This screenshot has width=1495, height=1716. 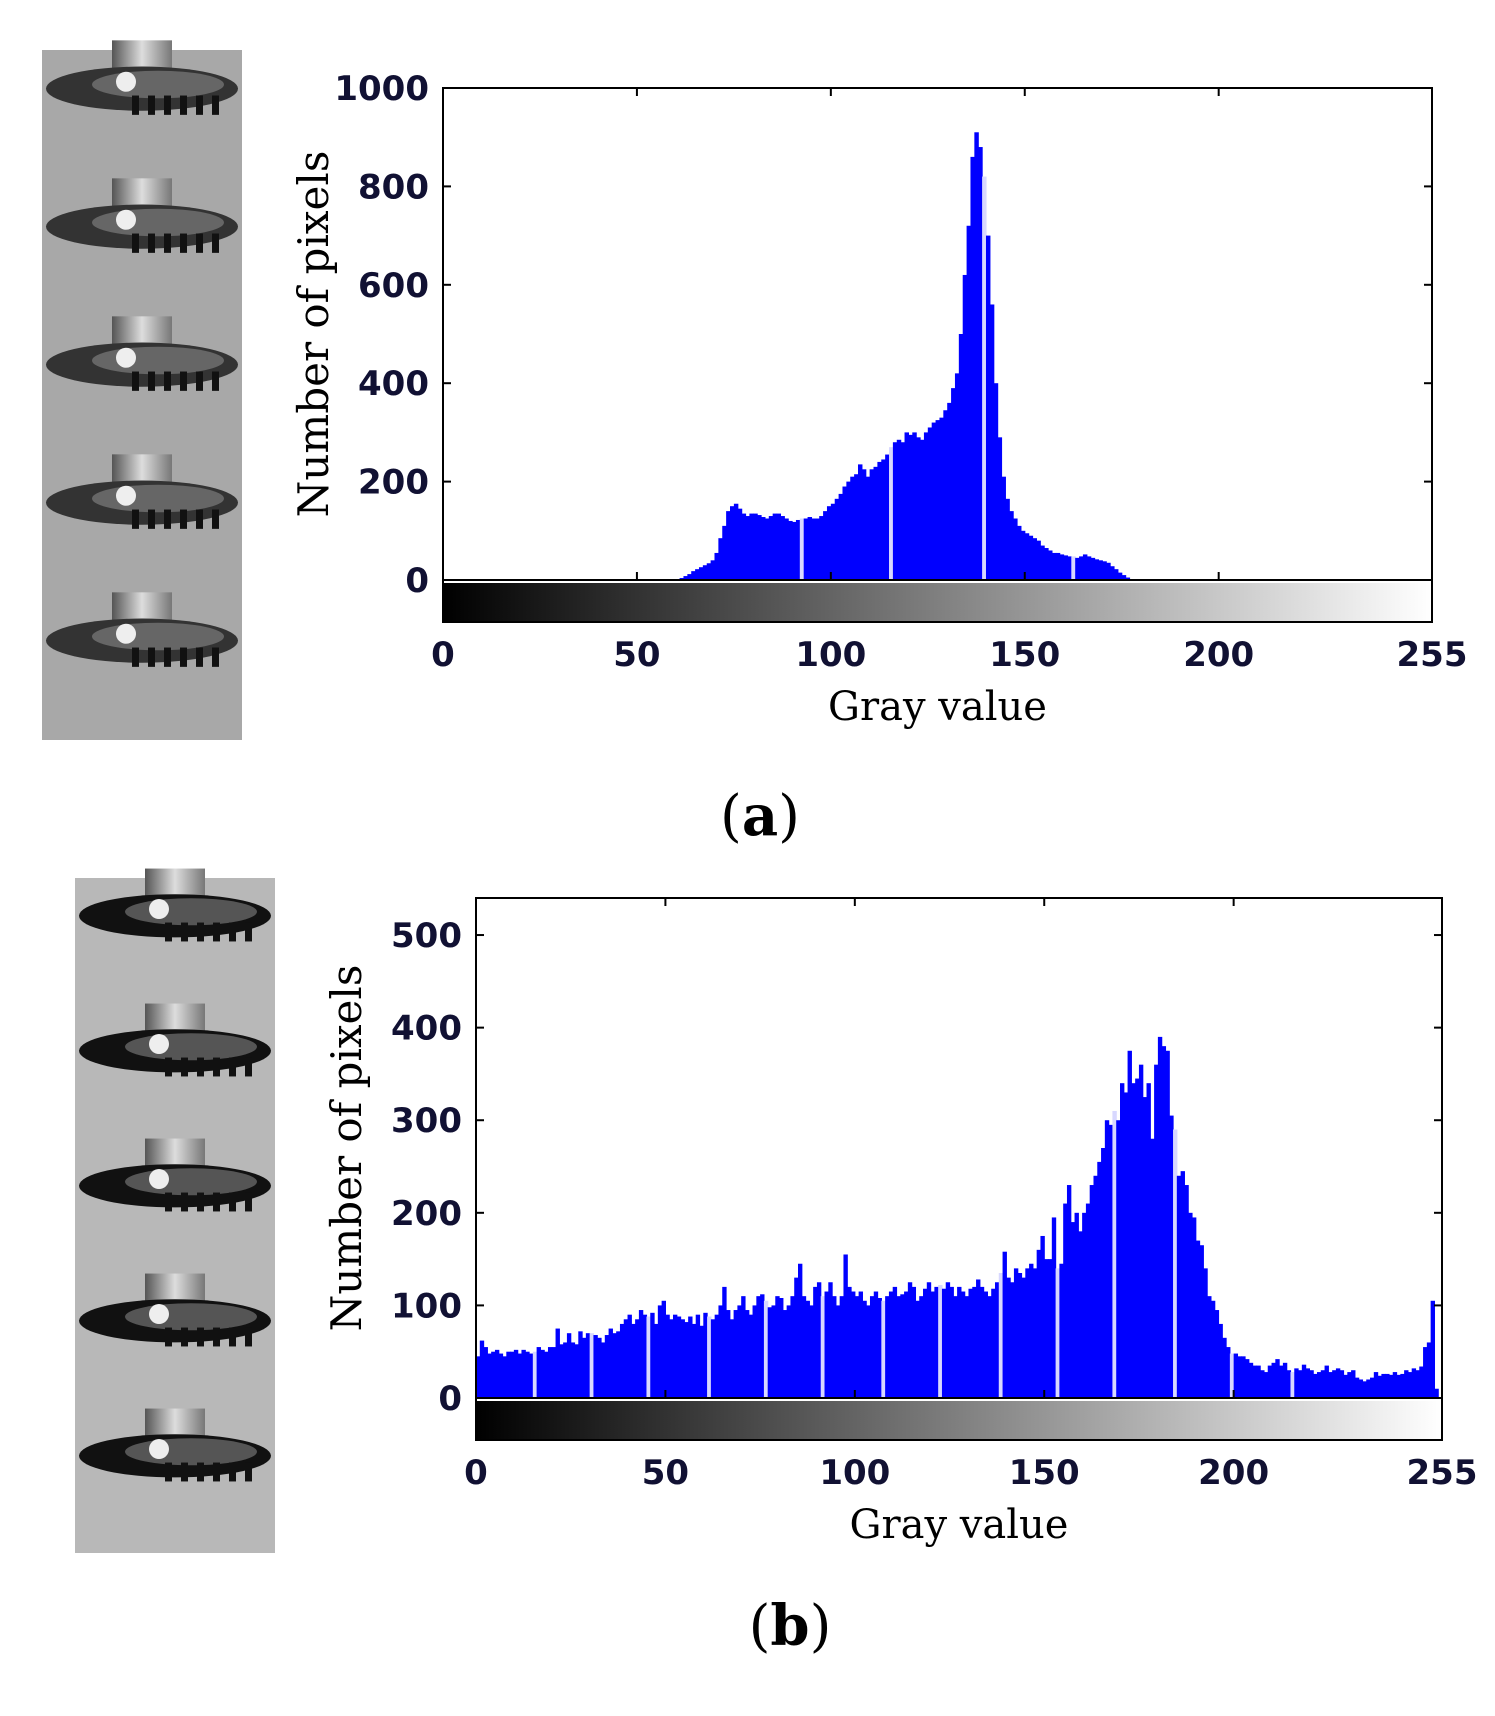 What do you see at coordinates (760, 816) in the screenshot?
I see `panel-label-a: (a)` at bounding box center [760, 816].